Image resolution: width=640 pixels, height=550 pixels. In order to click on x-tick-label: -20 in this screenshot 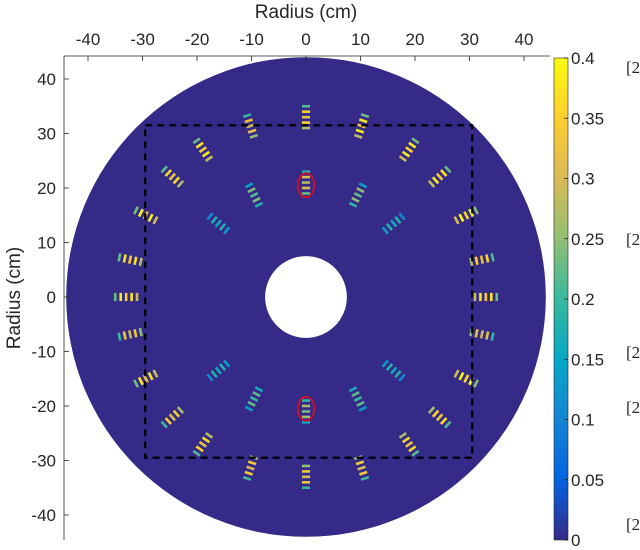, I will do `click(197, 39)`.